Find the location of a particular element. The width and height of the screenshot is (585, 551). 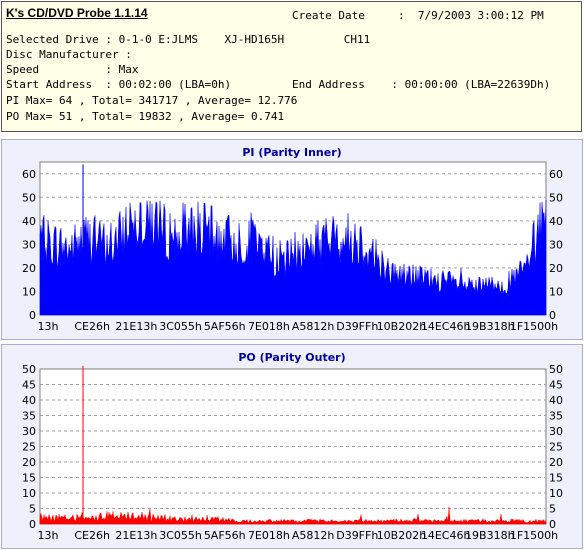

po-y-tick-right: 25 is located at coordinates (556, 447).